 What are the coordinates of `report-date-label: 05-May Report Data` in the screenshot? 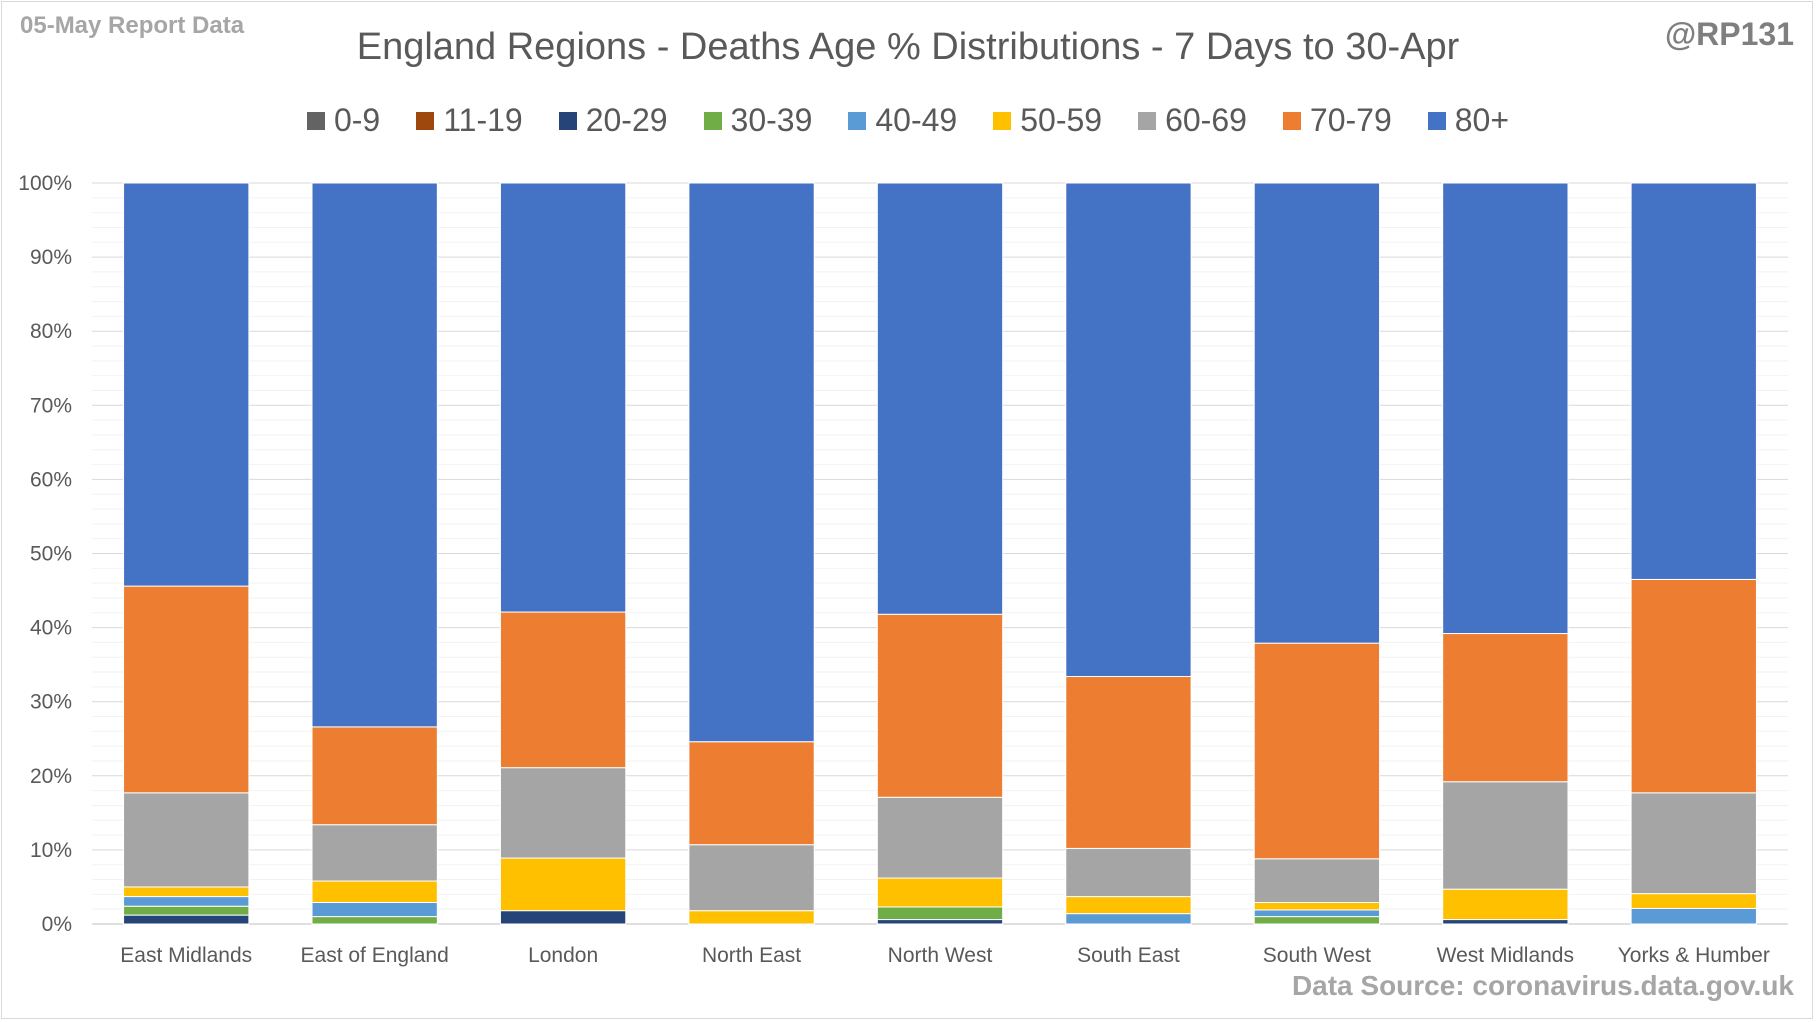 It's located at (132, 25).